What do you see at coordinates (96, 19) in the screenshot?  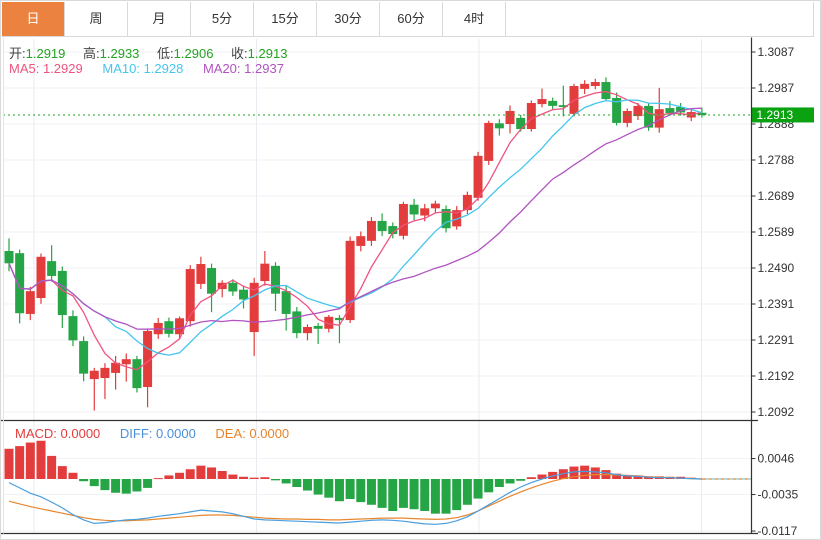 I see `tab-周: 周` at bounding box center [96, 19].